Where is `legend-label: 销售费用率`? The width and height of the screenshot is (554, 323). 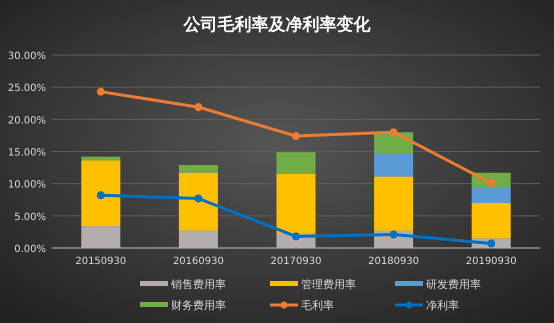 legend-label: 销售费用率 is located at coordinates (198, 284).